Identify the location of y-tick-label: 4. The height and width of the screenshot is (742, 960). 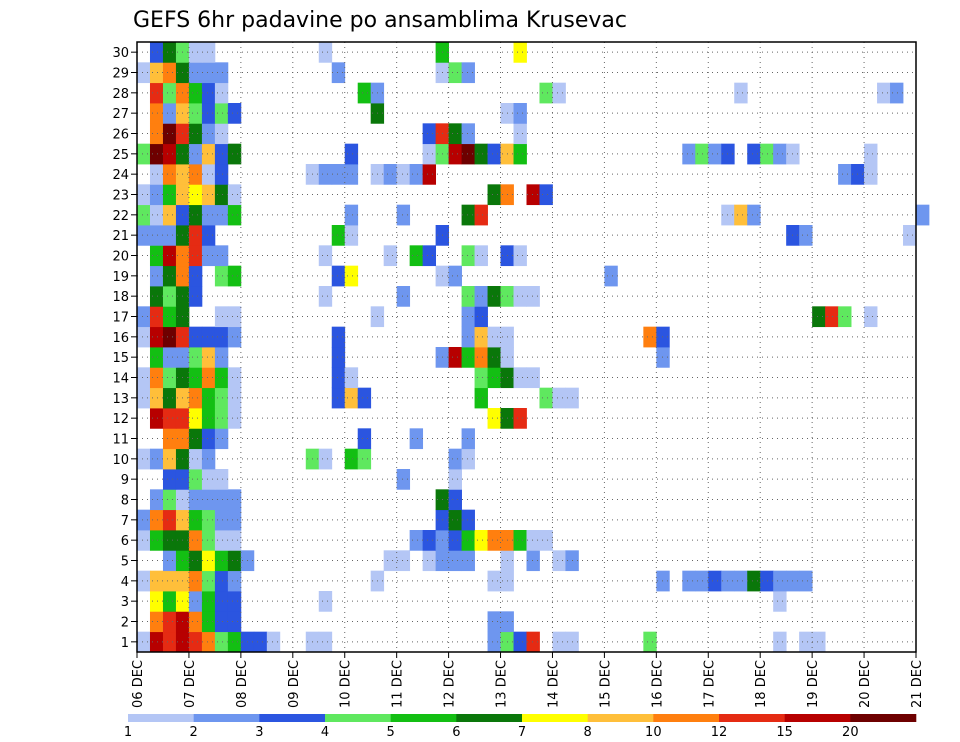
(125, 582).